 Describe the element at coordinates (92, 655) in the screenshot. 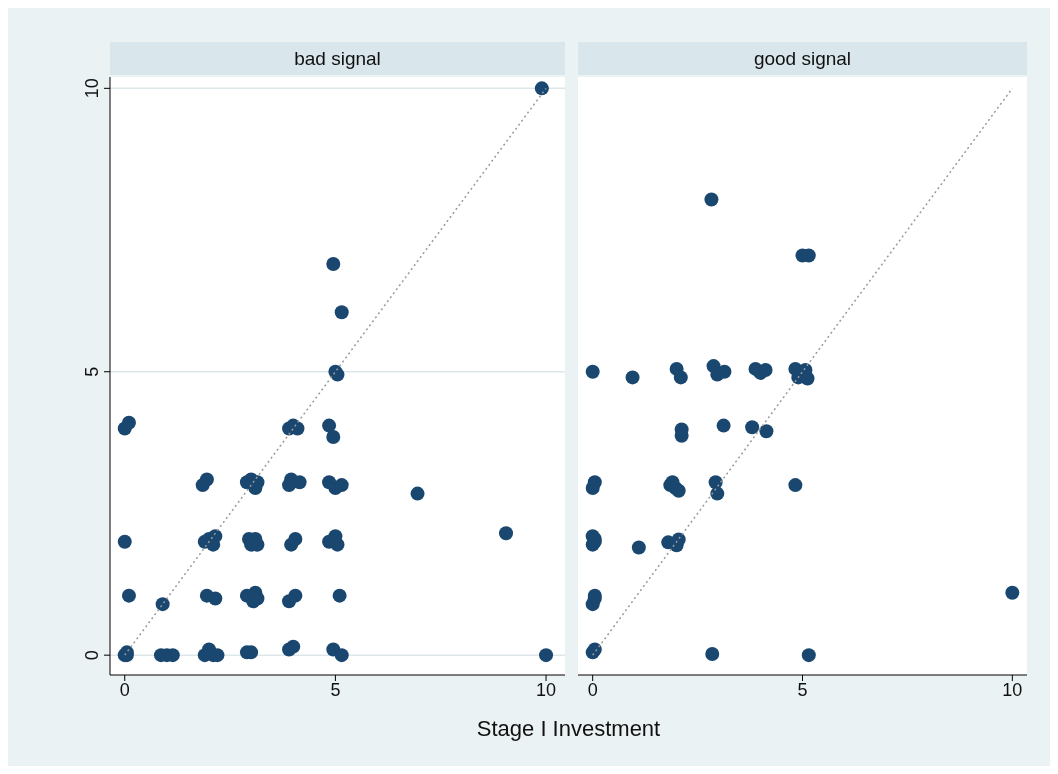

I see `y-tick-label: 0` at that location.